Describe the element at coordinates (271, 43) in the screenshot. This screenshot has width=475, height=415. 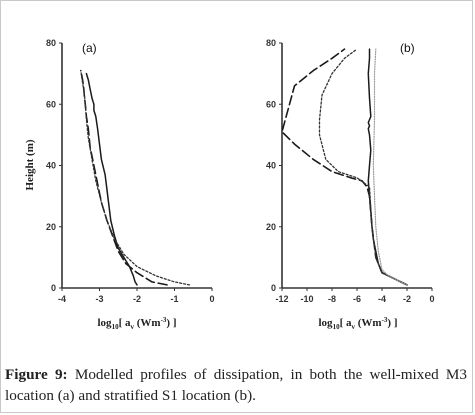
I see `panel-b-ytick-label: 80` at that location.